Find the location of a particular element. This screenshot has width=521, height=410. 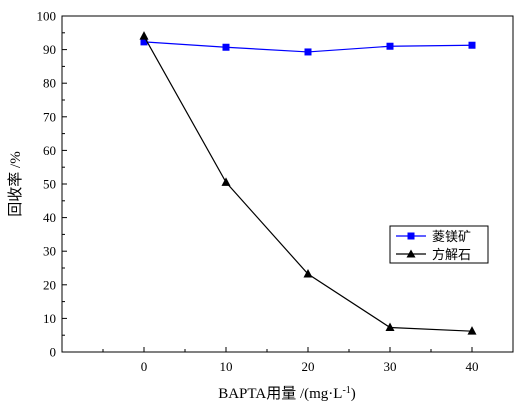

x-axis-label-sup: -1 is located at coordinates (346, 390).